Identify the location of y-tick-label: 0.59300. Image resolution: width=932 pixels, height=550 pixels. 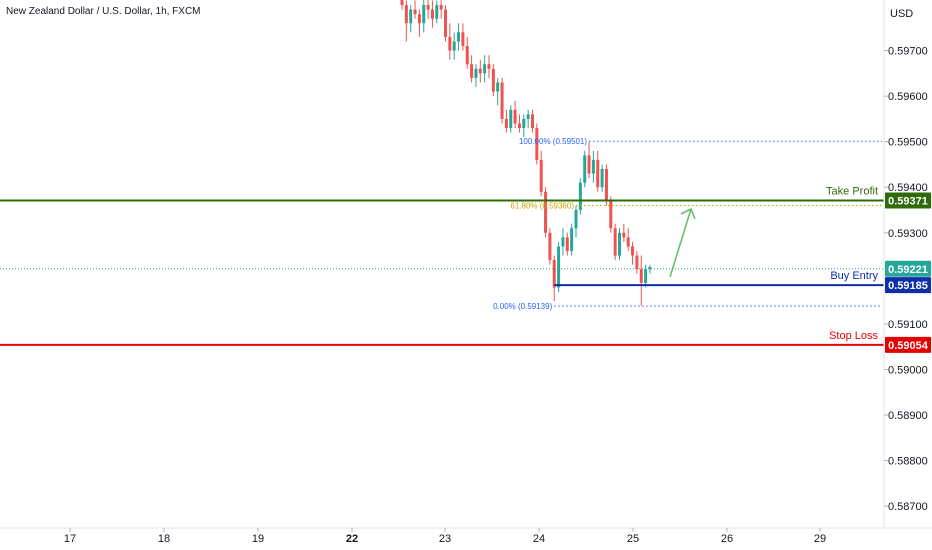
(908, 234).